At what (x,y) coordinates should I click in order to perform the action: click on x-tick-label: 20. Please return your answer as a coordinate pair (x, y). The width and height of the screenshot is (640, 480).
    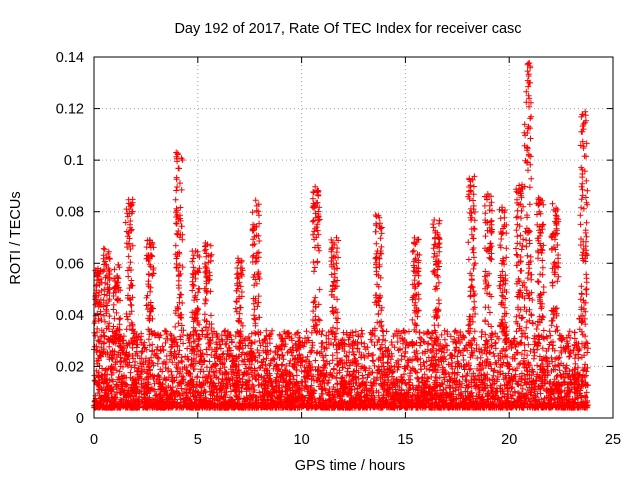
    Looking at the image, I should click on (509, 440).